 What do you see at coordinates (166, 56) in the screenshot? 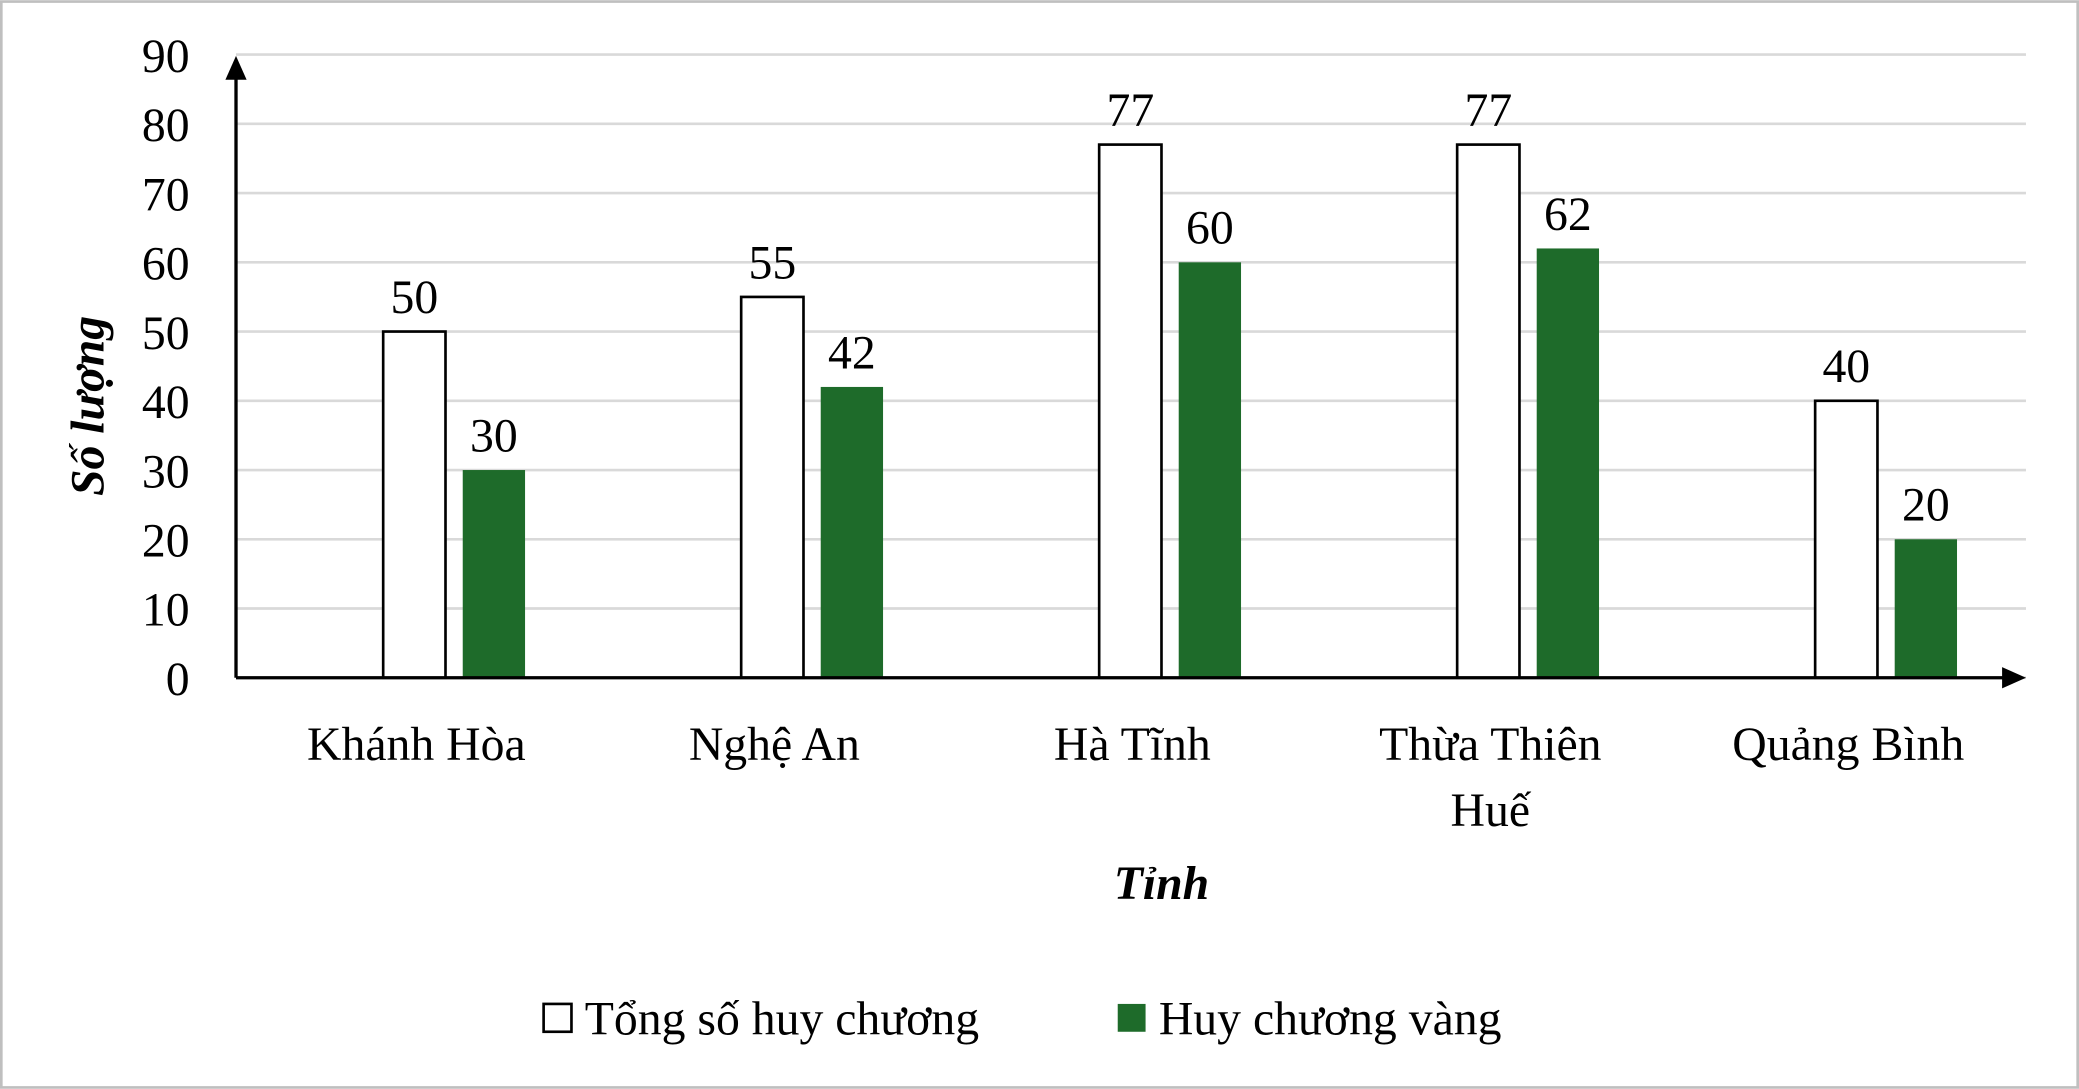
I see `y-tick-label: 90` at bounding box center [166, 56].